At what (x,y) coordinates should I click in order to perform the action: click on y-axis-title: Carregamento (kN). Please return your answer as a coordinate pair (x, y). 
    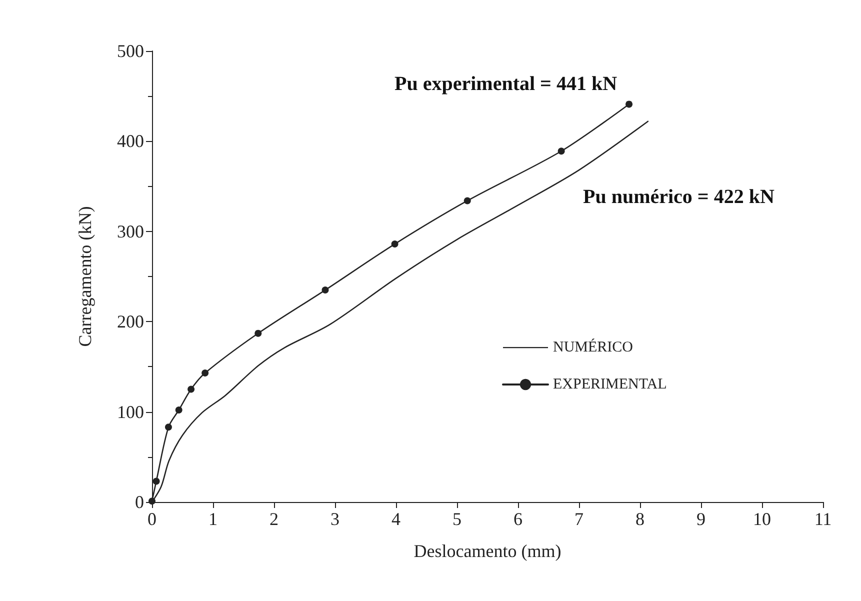
    Looking at the image, I should click on (85, 276).